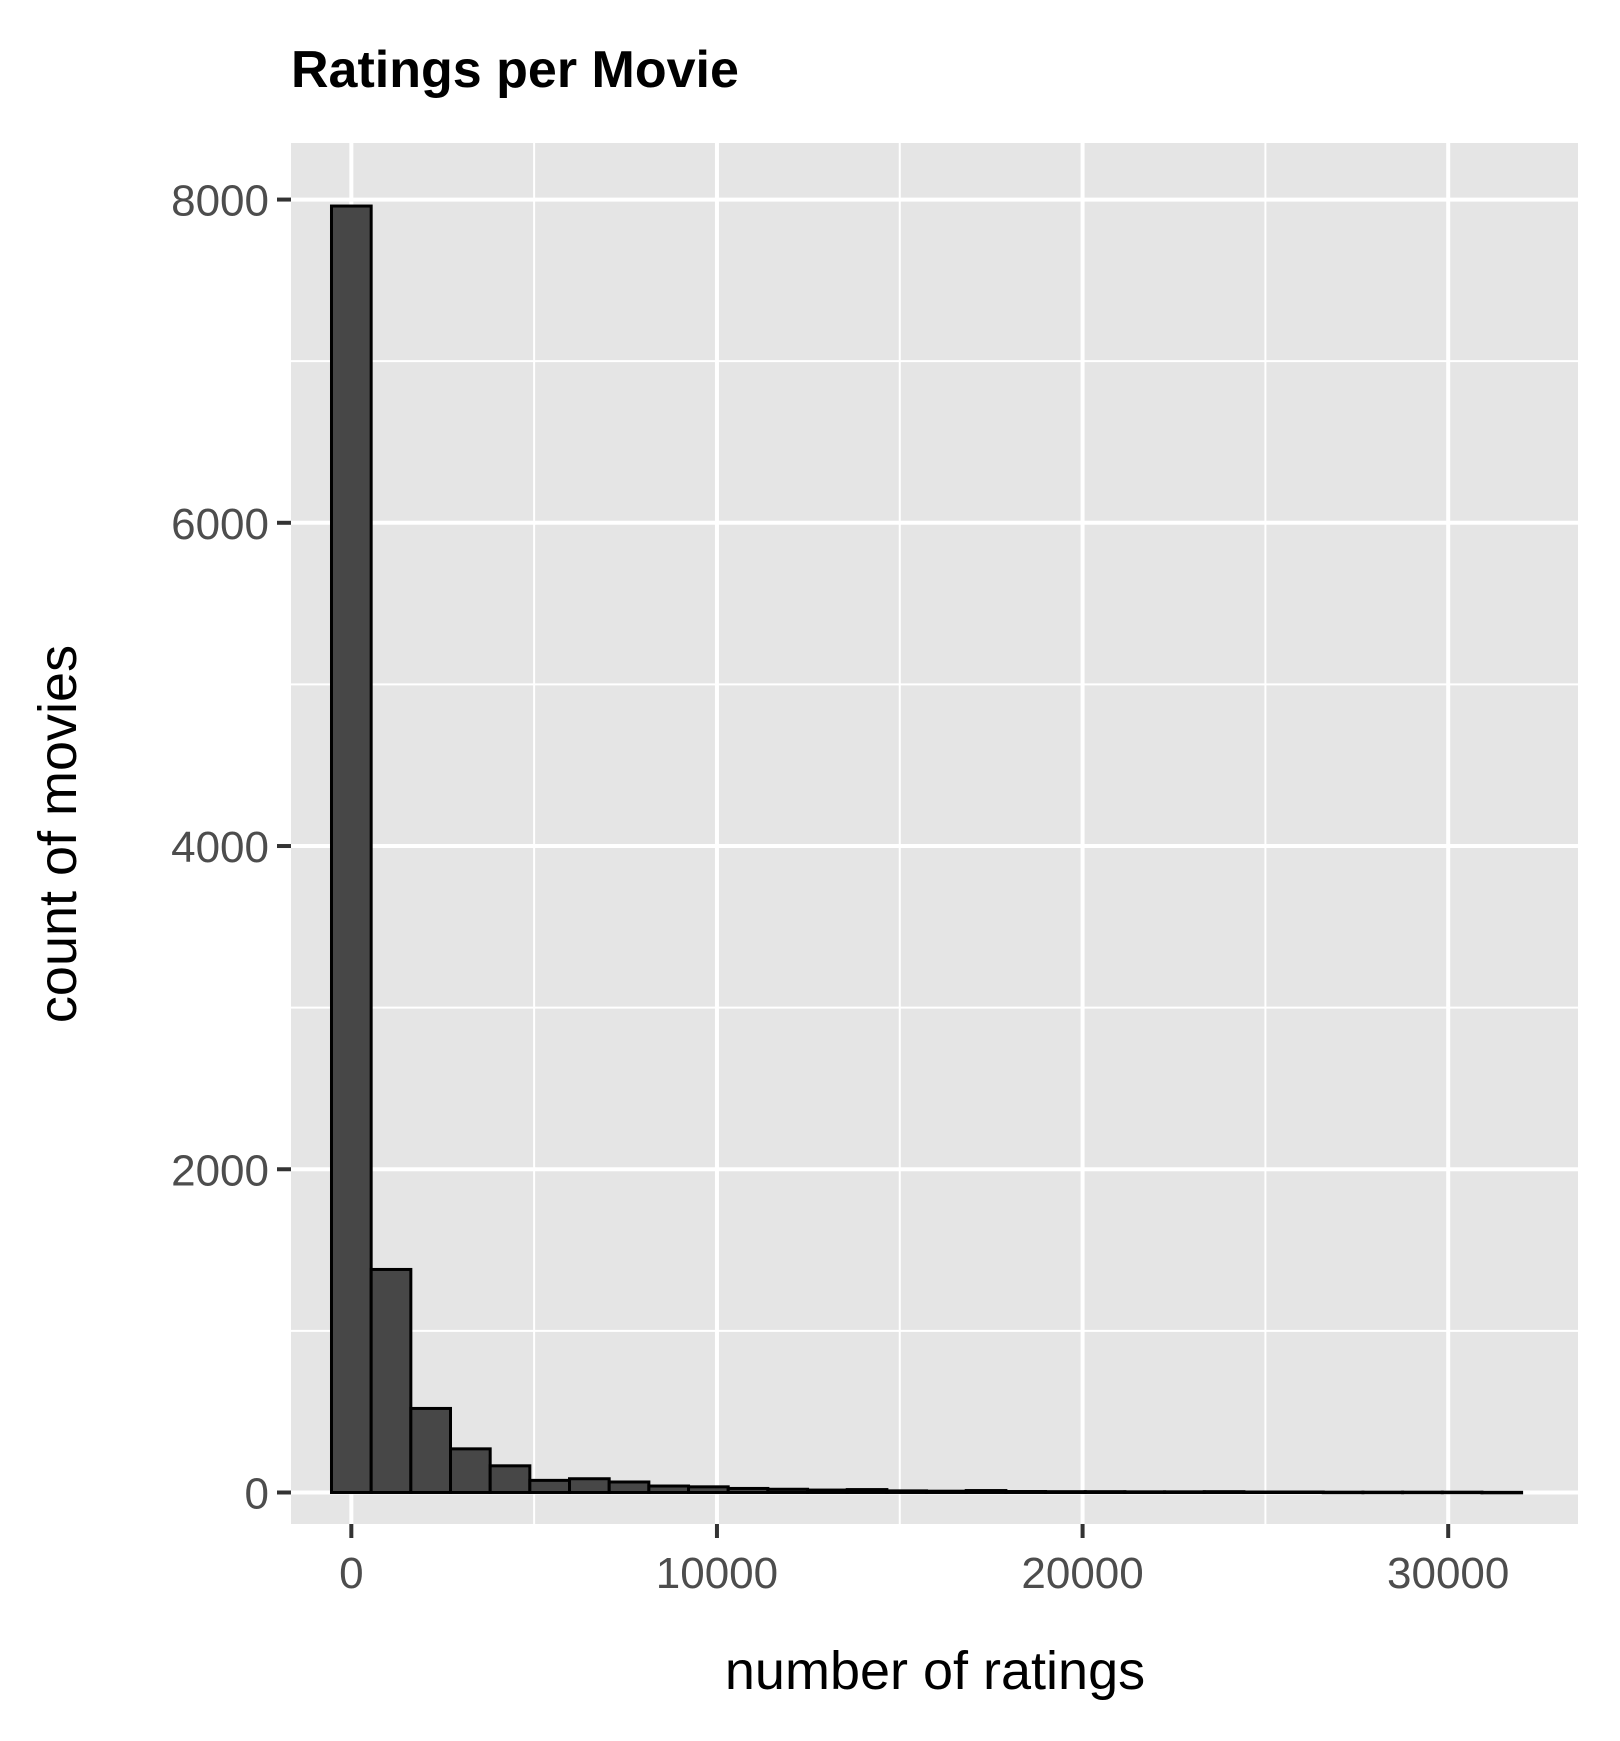 This screenshot has width=1620, height=1741. Describe the element at coordinates (935, 1671) in the screenshot. I see `x-axis-label: number of ratings` at that location.